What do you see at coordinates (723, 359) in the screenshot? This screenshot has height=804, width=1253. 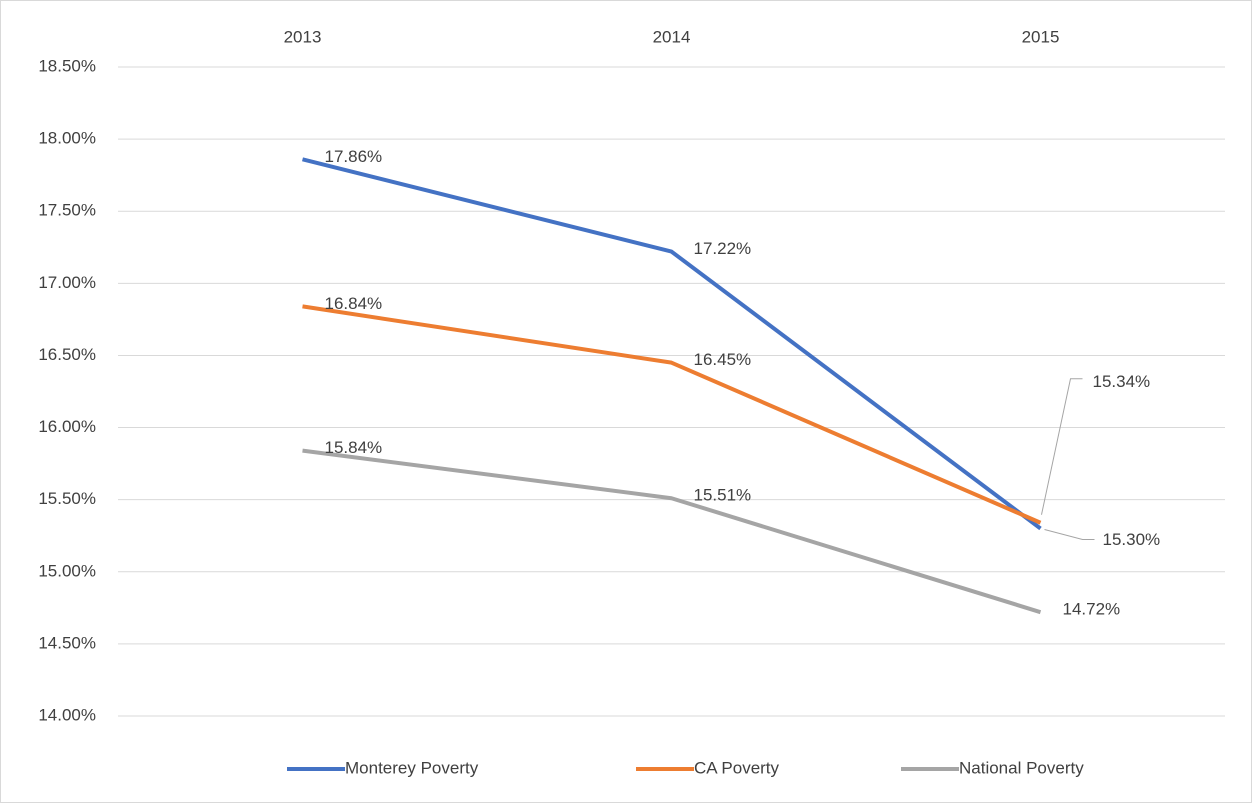 I see `data-label: 16.45%` at bounding box center [723, 359].